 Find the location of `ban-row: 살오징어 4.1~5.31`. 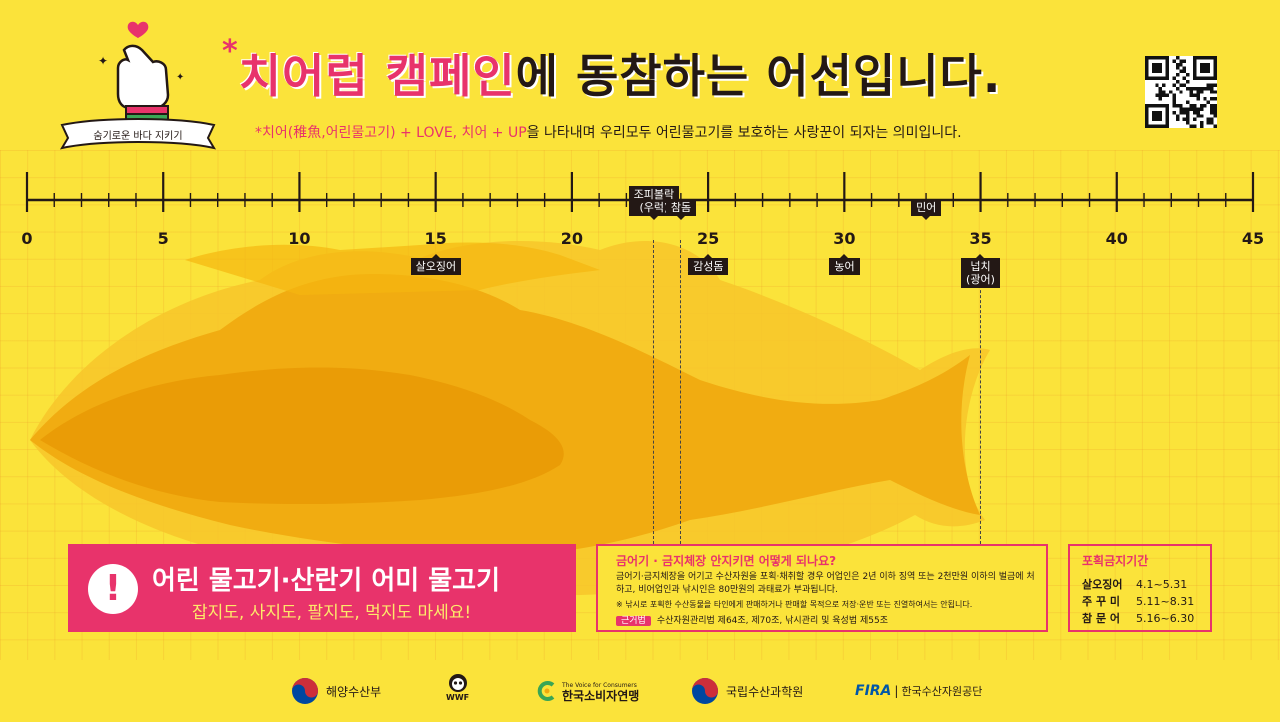

ban-row: 살오징어 4.1~5.31 is located at coordinates (1134, 584).